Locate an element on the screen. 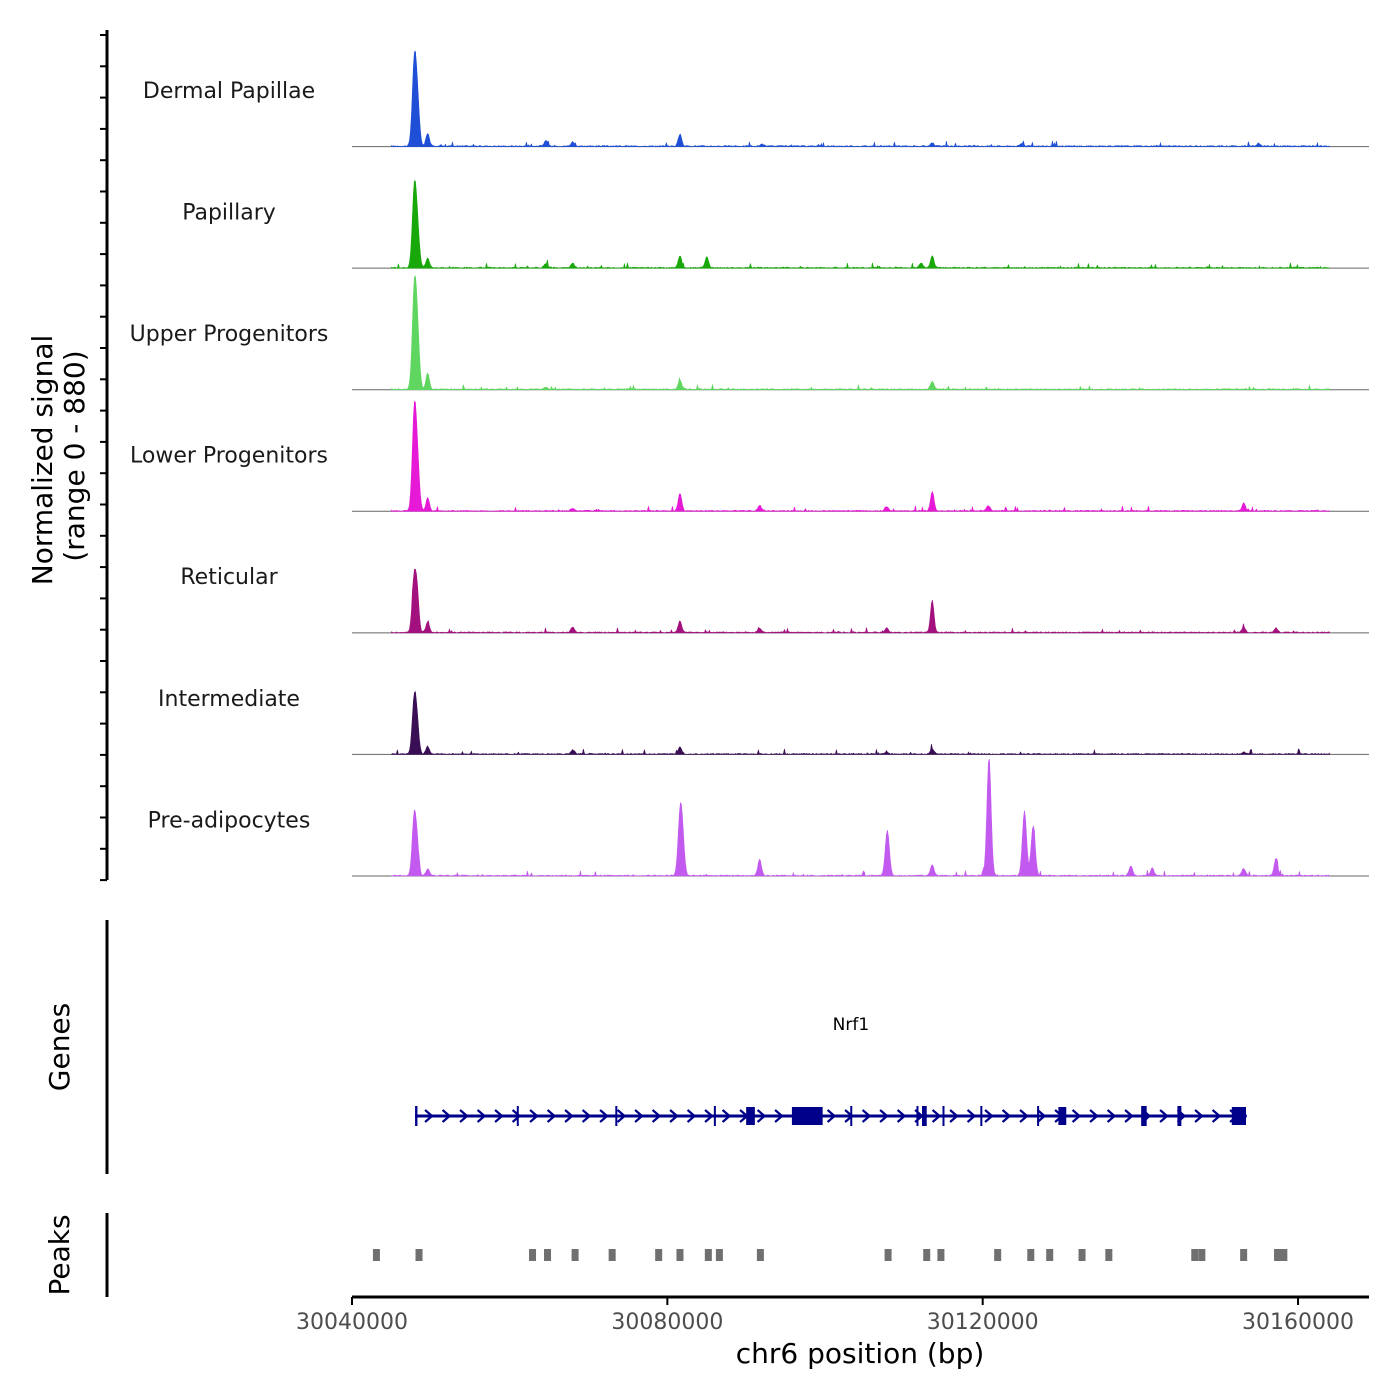  track-label: Intermediate is located at coordinates (229, 699).